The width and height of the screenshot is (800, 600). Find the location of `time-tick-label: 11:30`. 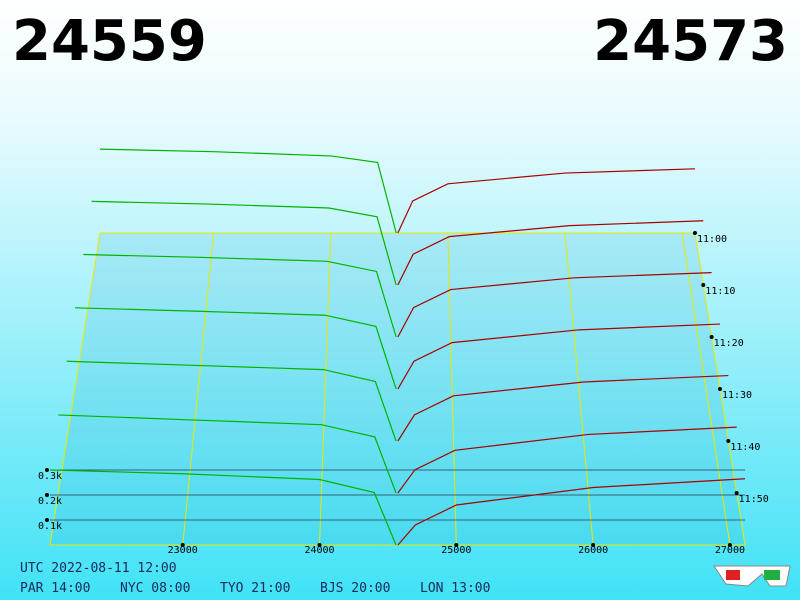

time-tick-label: 11:30 is located at coordinates (737, 395).